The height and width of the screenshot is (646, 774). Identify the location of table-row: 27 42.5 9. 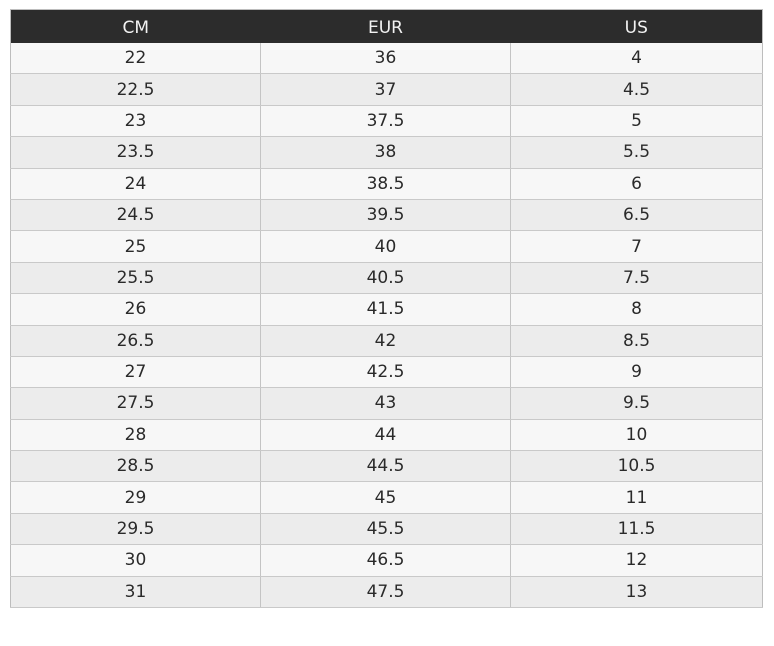
(386, 372).